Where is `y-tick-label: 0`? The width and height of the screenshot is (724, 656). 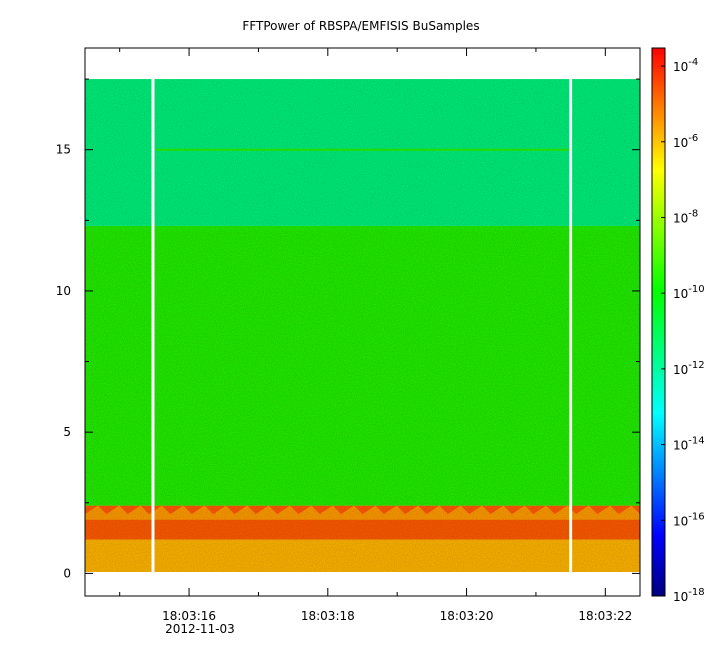 y-tick-label: 0 is located at coordinates (67, 573).